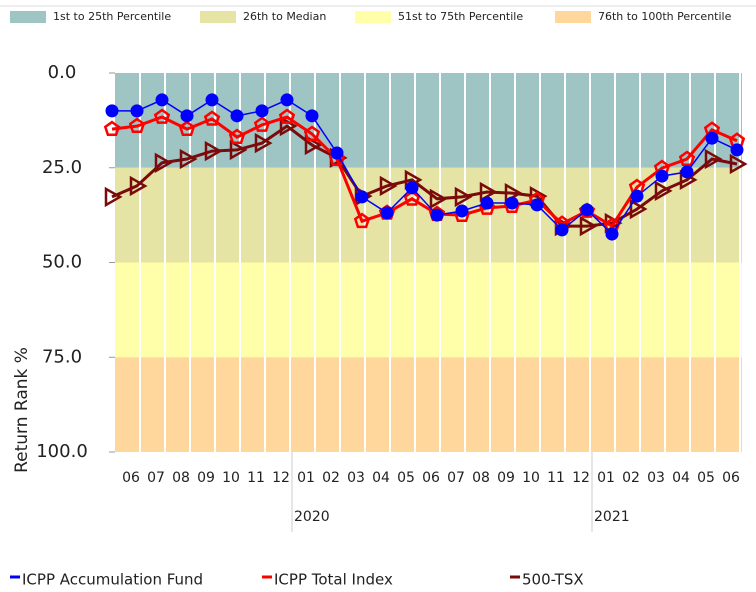 The width and height of the screenshot is (756, 592). What do you see at coordinates (62, 167) in the screenshot?
I see `y-tick-label: 25.0` at bounding box center [62, 167].